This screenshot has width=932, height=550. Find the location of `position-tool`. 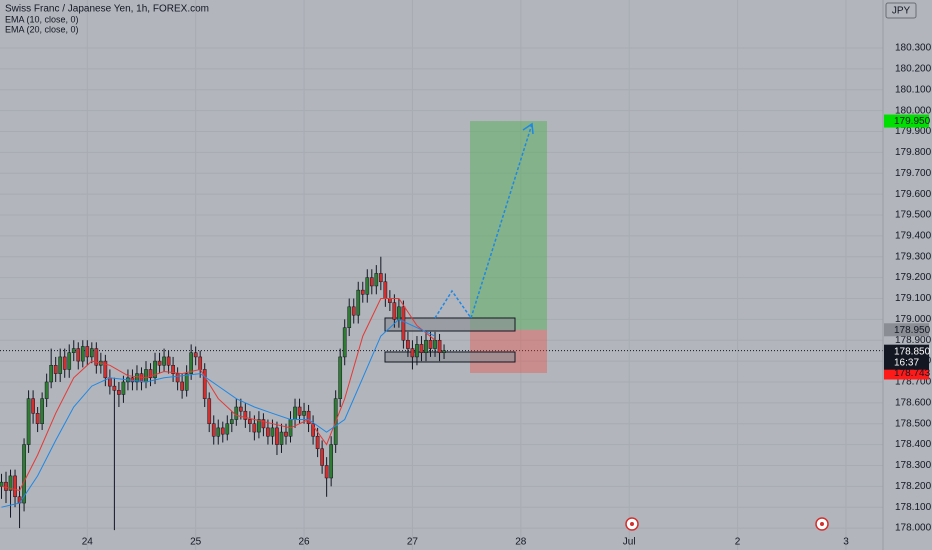

position-tool is located at coordinates (508, 247).